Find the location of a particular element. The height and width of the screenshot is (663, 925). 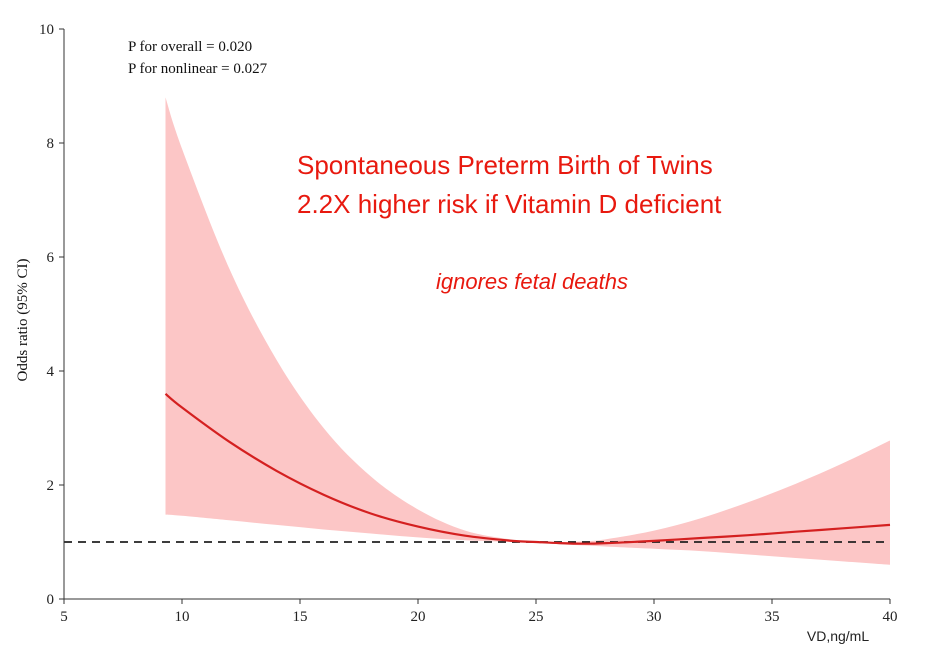

y-tick-label: 6 is located at coordinates (51, 258).